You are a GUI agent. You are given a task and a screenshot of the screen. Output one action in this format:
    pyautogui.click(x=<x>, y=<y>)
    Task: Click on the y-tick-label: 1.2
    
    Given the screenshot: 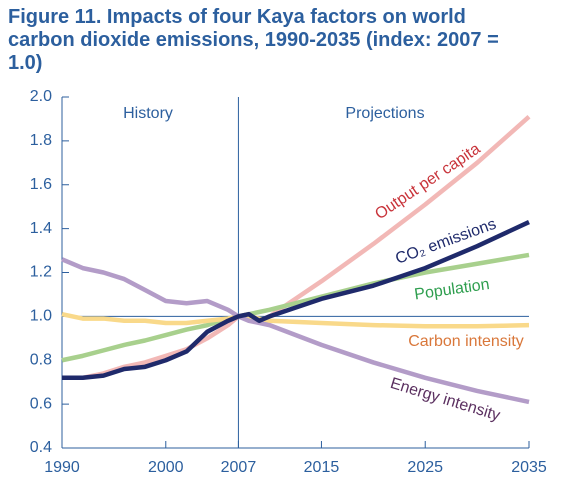 What is the action you would take?
    pyautogui.click(x=41, y=272)
    